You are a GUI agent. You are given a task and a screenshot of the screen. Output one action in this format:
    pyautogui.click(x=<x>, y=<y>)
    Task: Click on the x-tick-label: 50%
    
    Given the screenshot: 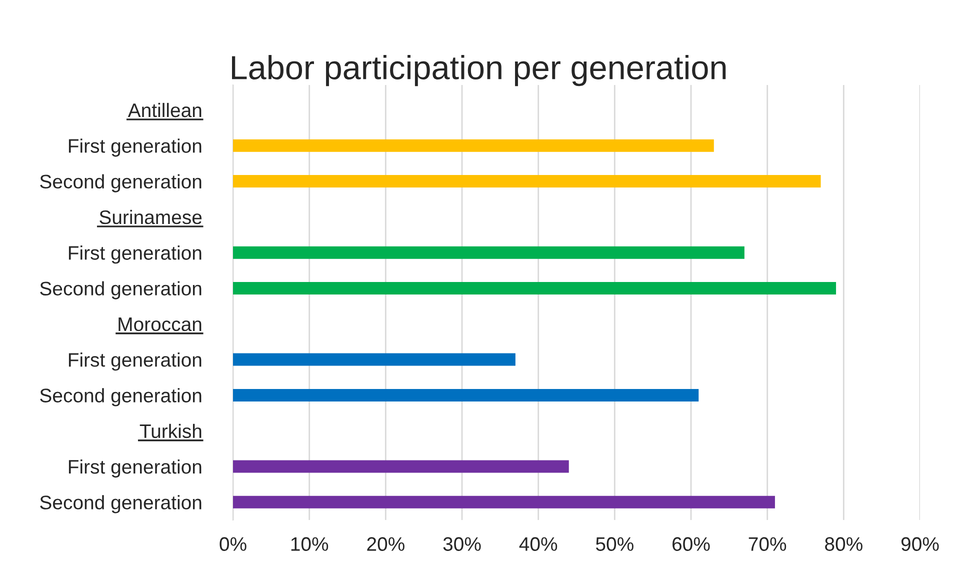 What is the action you would take?
    pyautogui.click(x=615, y=544)
    